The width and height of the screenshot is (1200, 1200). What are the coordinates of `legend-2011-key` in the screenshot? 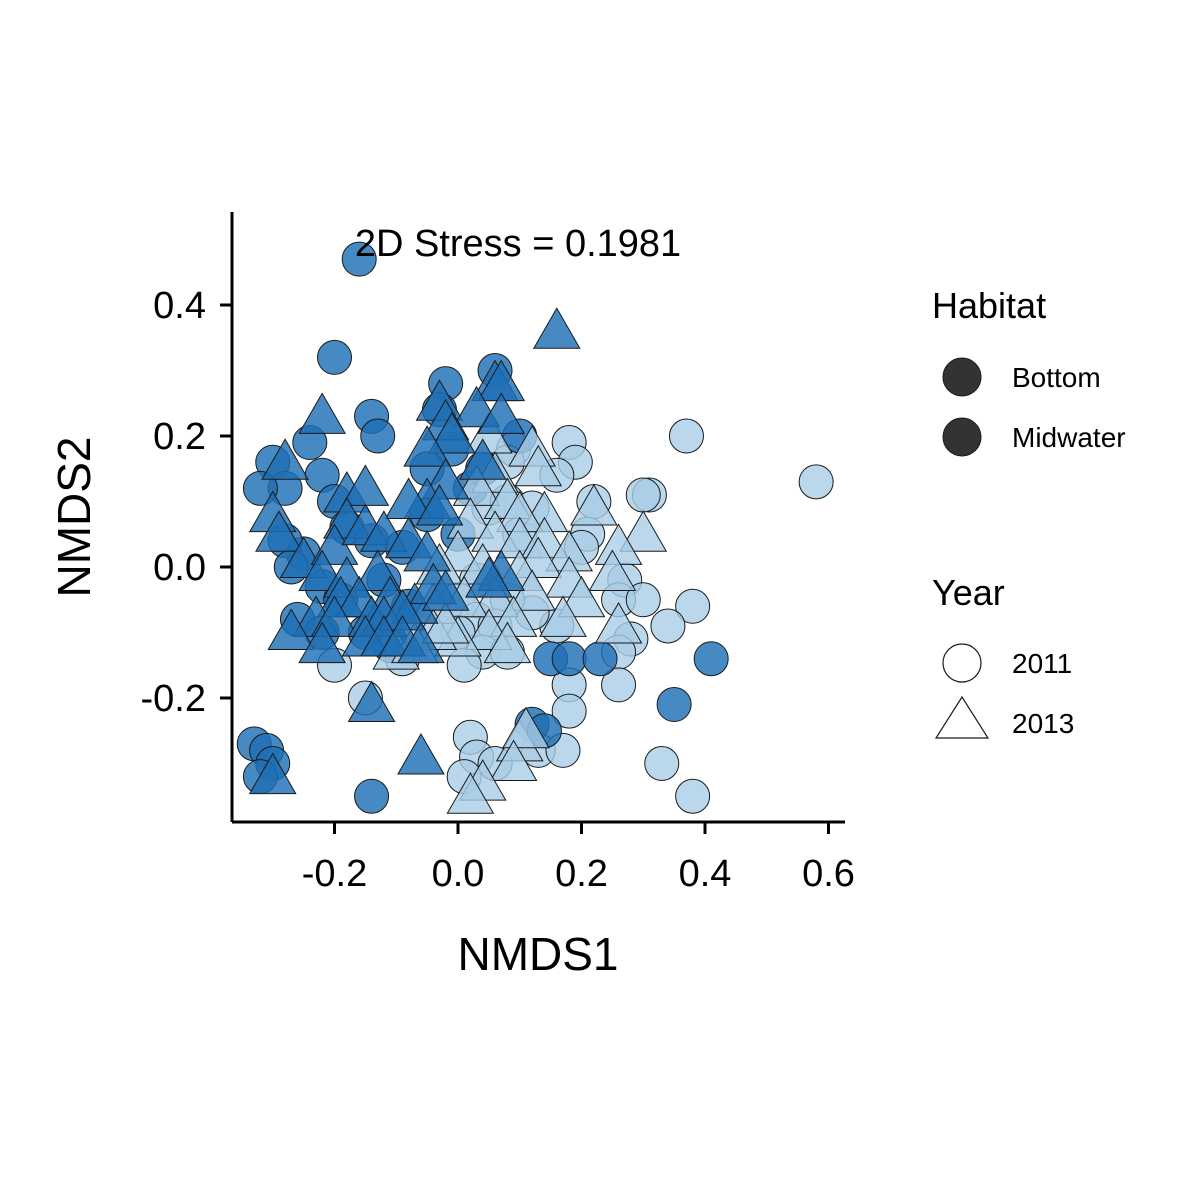 It's located at (962, 663).